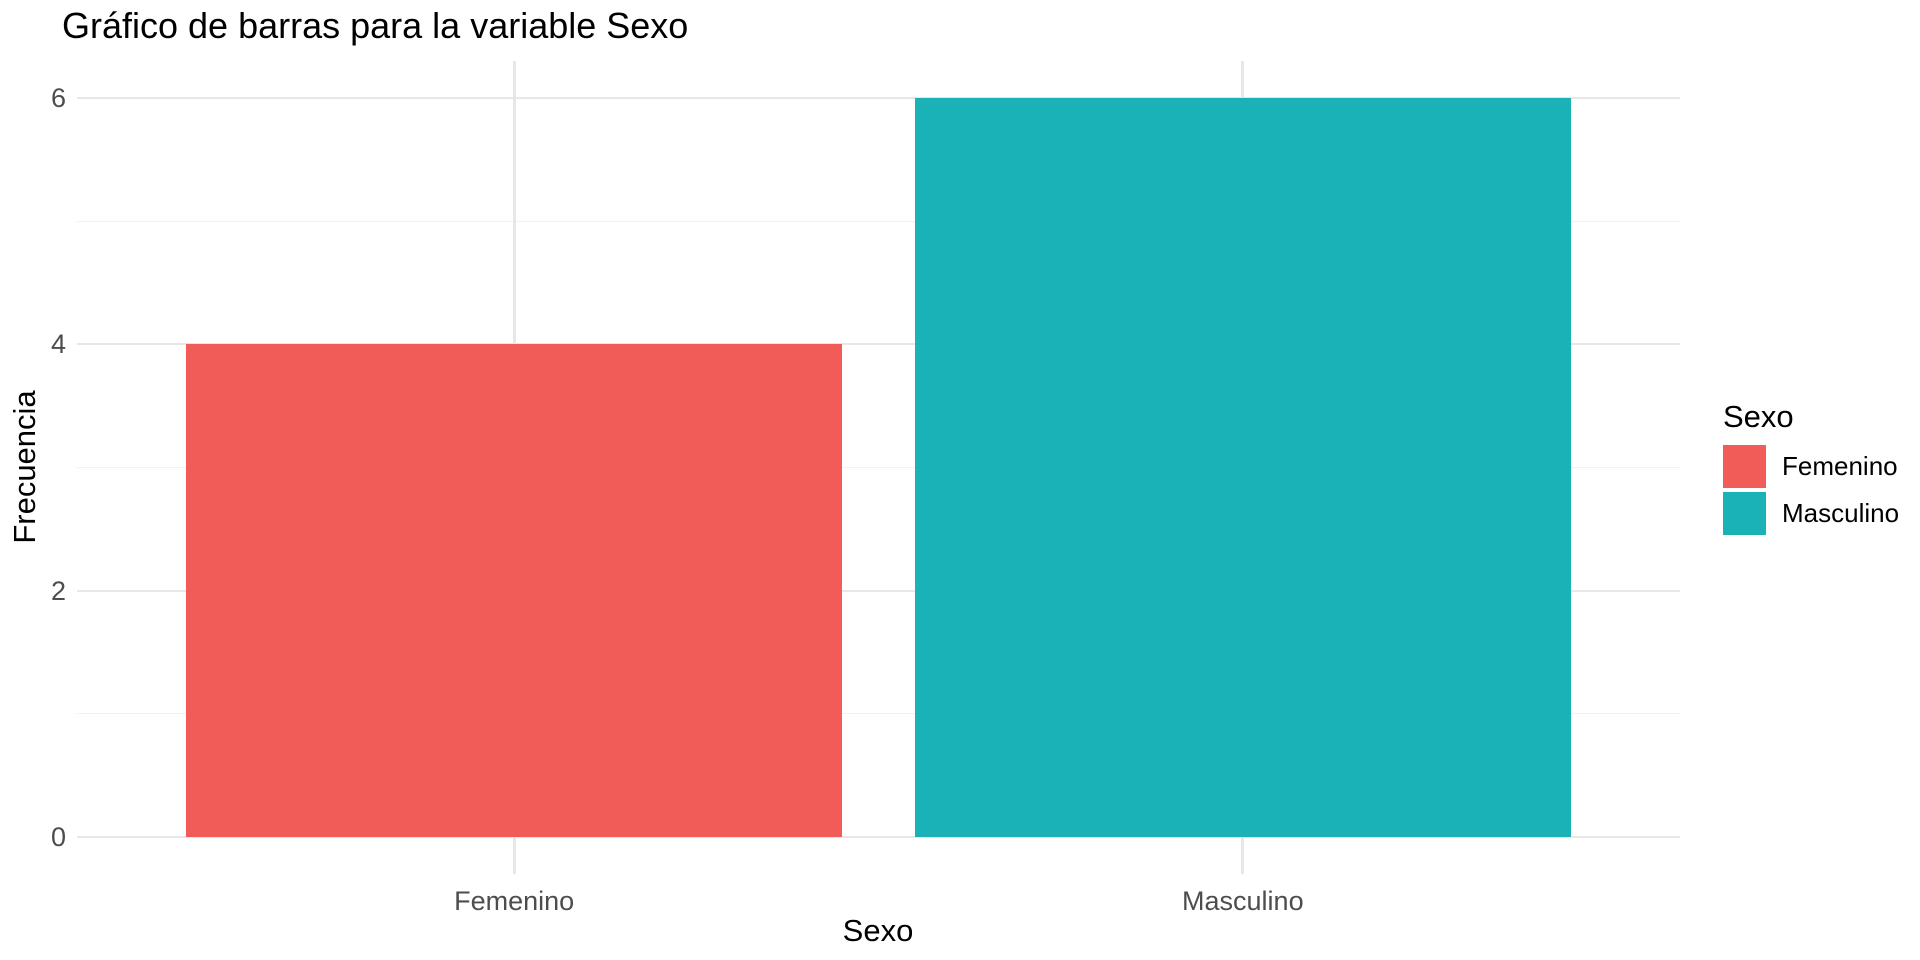 The height and width of the screenshot is (960, 1920). I want to click on gridline-minor-y1, so click(878, 714).